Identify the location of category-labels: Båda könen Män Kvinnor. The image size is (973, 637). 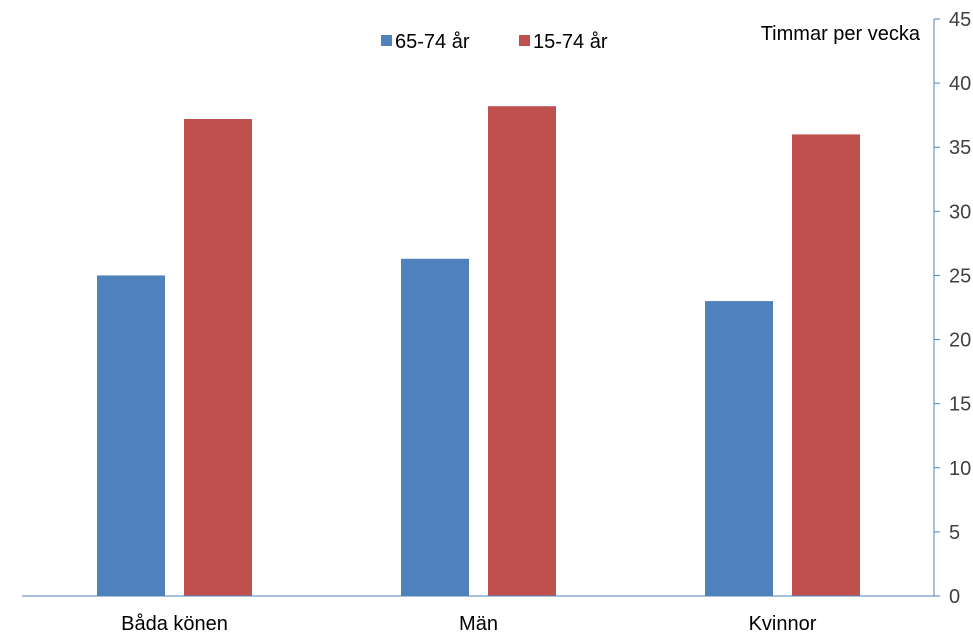
(469, 624).